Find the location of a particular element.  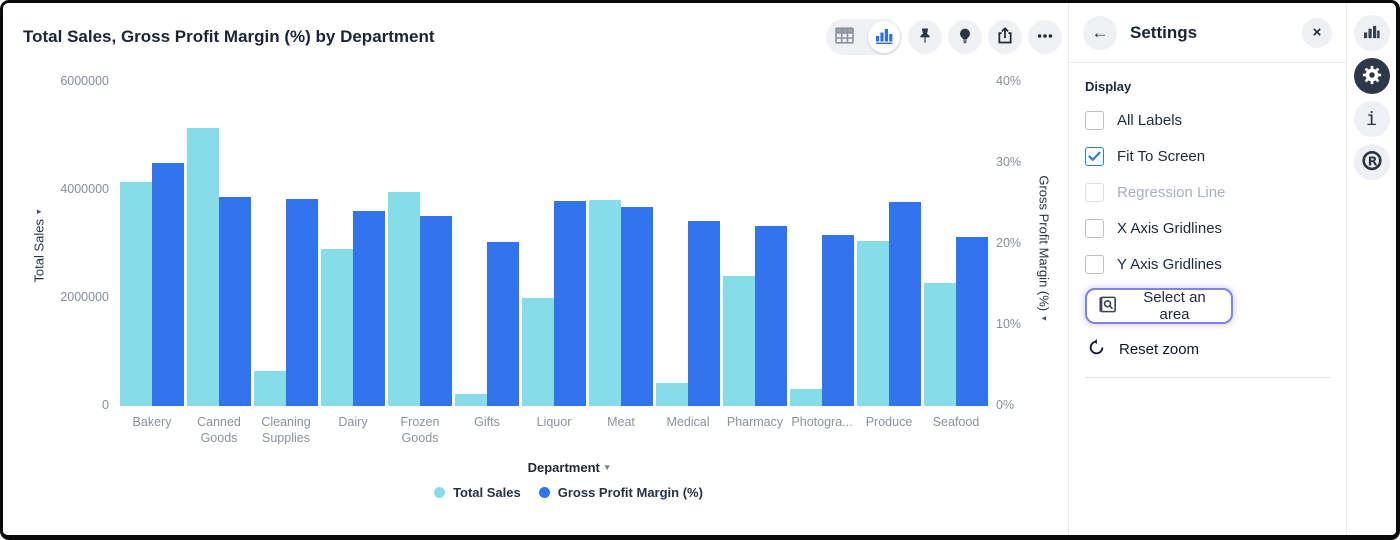

y-axis-tick-right: 30% is located at coordinates (1009, 162).